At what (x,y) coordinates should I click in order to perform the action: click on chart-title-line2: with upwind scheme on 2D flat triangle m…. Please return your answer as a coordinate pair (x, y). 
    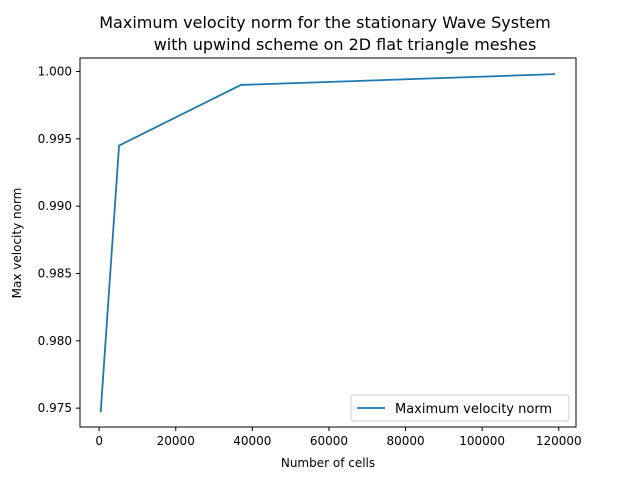
    Looking at the image, I should click on (345, 44).